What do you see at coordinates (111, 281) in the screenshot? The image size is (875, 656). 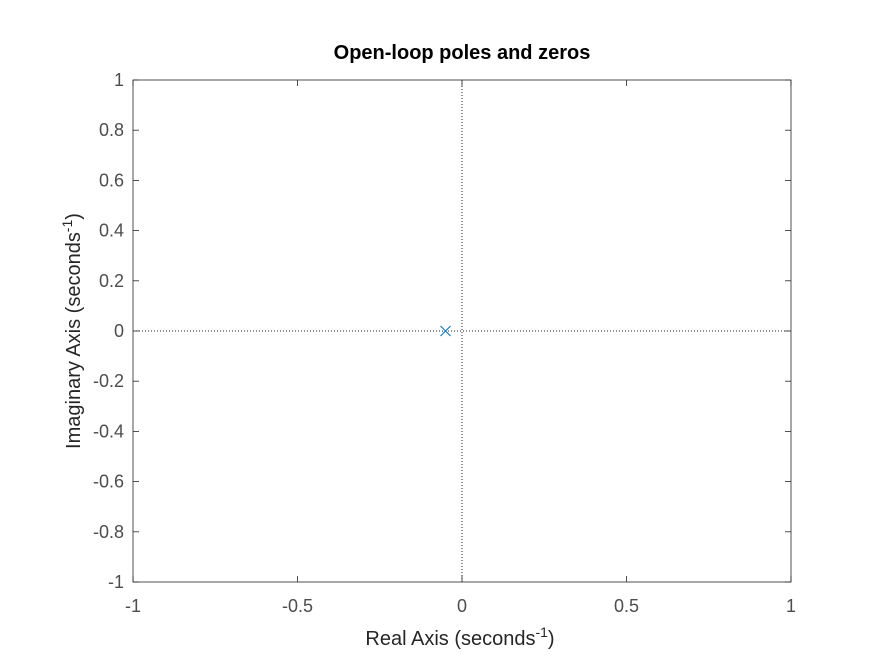 I see `y-tick-label: 0.2` at bounding box center [111, 281].